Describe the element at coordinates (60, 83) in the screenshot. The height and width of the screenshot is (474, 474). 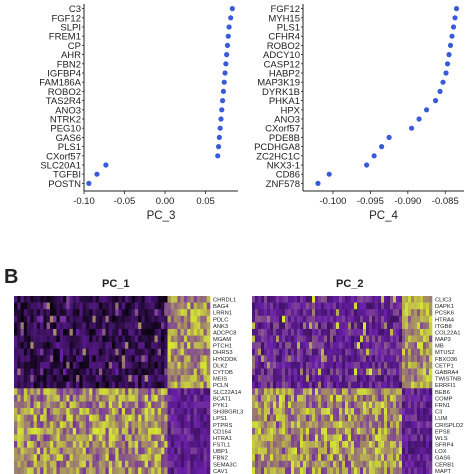
I see `gene-label: FAM186A` at that location.